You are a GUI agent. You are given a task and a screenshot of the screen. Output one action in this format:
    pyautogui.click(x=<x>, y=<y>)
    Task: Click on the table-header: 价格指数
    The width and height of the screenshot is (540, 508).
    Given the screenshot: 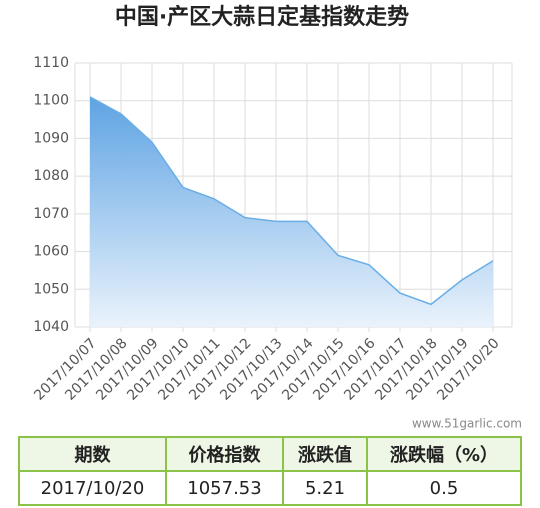 What is the action you would take?
    pyautogui.click(x=224, y=454)
    